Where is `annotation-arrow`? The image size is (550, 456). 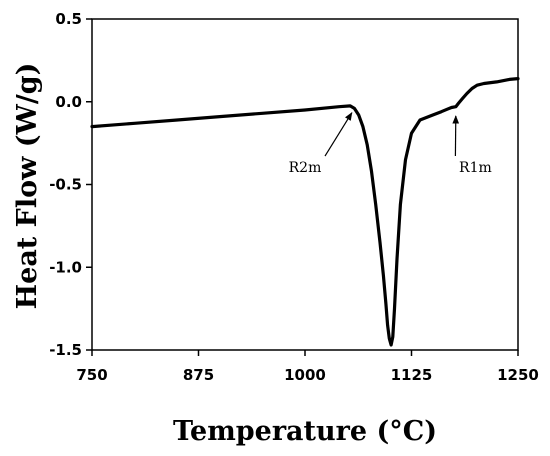 annotation-arrow is located at coordinates (338, 134).